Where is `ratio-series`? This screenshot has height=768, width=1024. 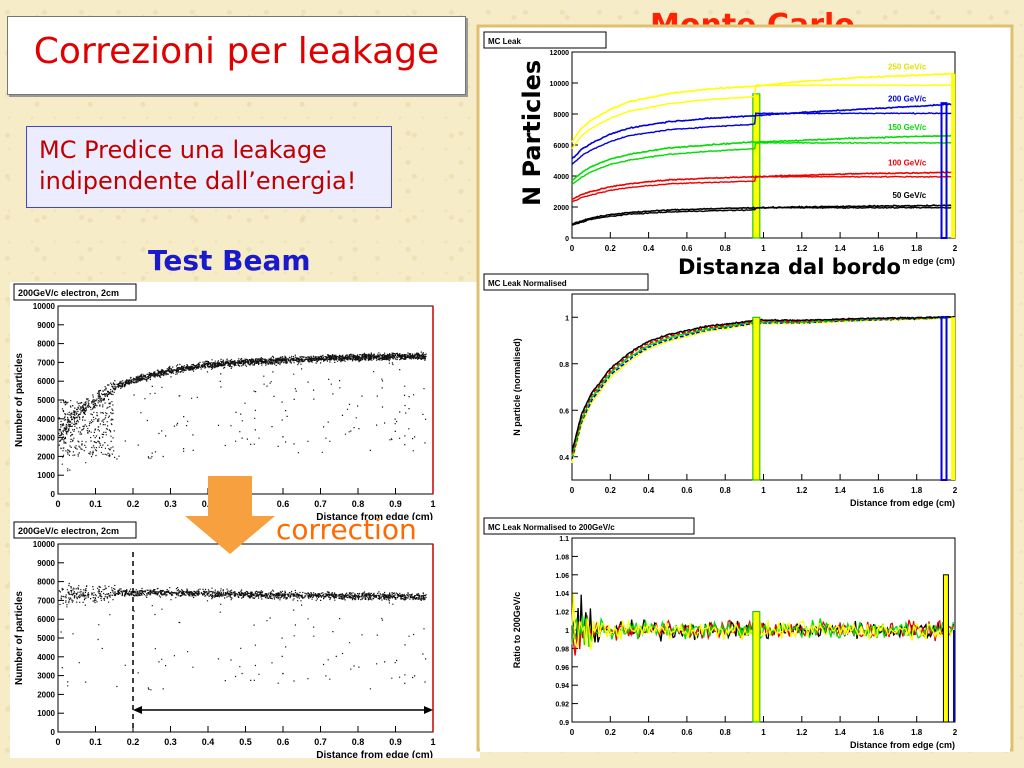
ratio-series is located at coordinates (763, 621).